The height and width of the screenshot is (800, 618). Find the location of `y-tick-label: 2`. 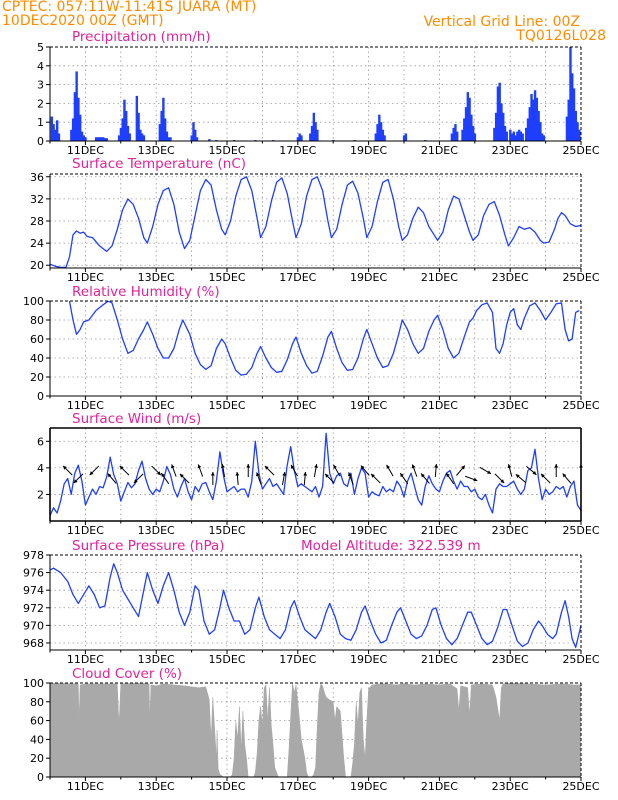

y-tick-label: 2 is located at coordinates (40, 103).